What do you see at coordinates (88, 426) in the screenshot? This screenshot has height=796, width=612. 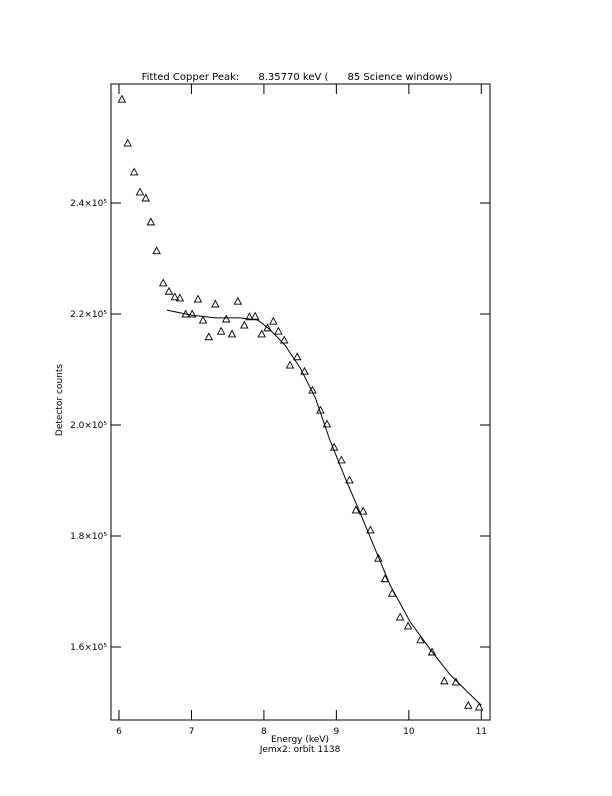 I see `y-tick-label: 2.0×10⁵` at bounding box center [88, 426].